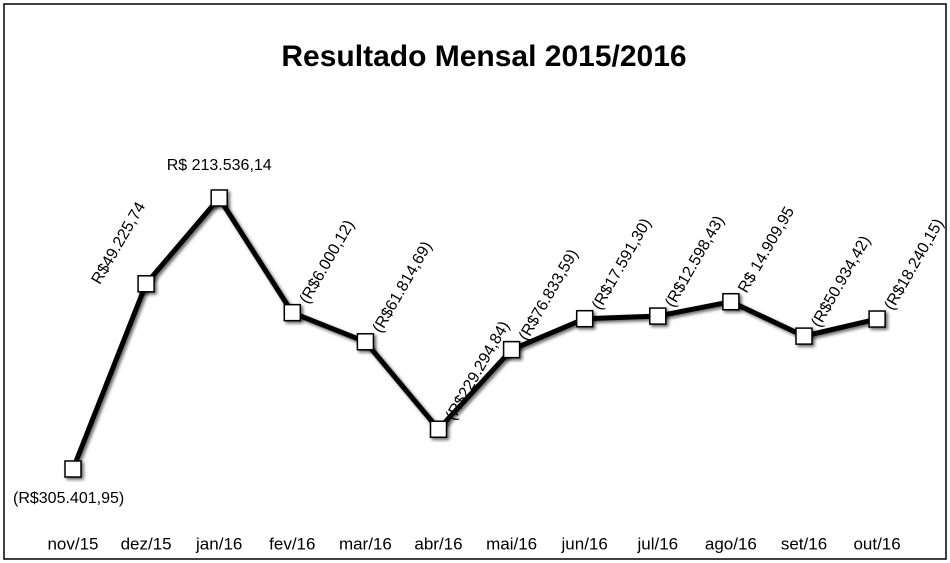 This screenshot has width=950, height=563. What do you see at coordinates (622, 264) in the screenshot?
I see `data-label: (R$17.591,30)` at bounding box center [622, 264].